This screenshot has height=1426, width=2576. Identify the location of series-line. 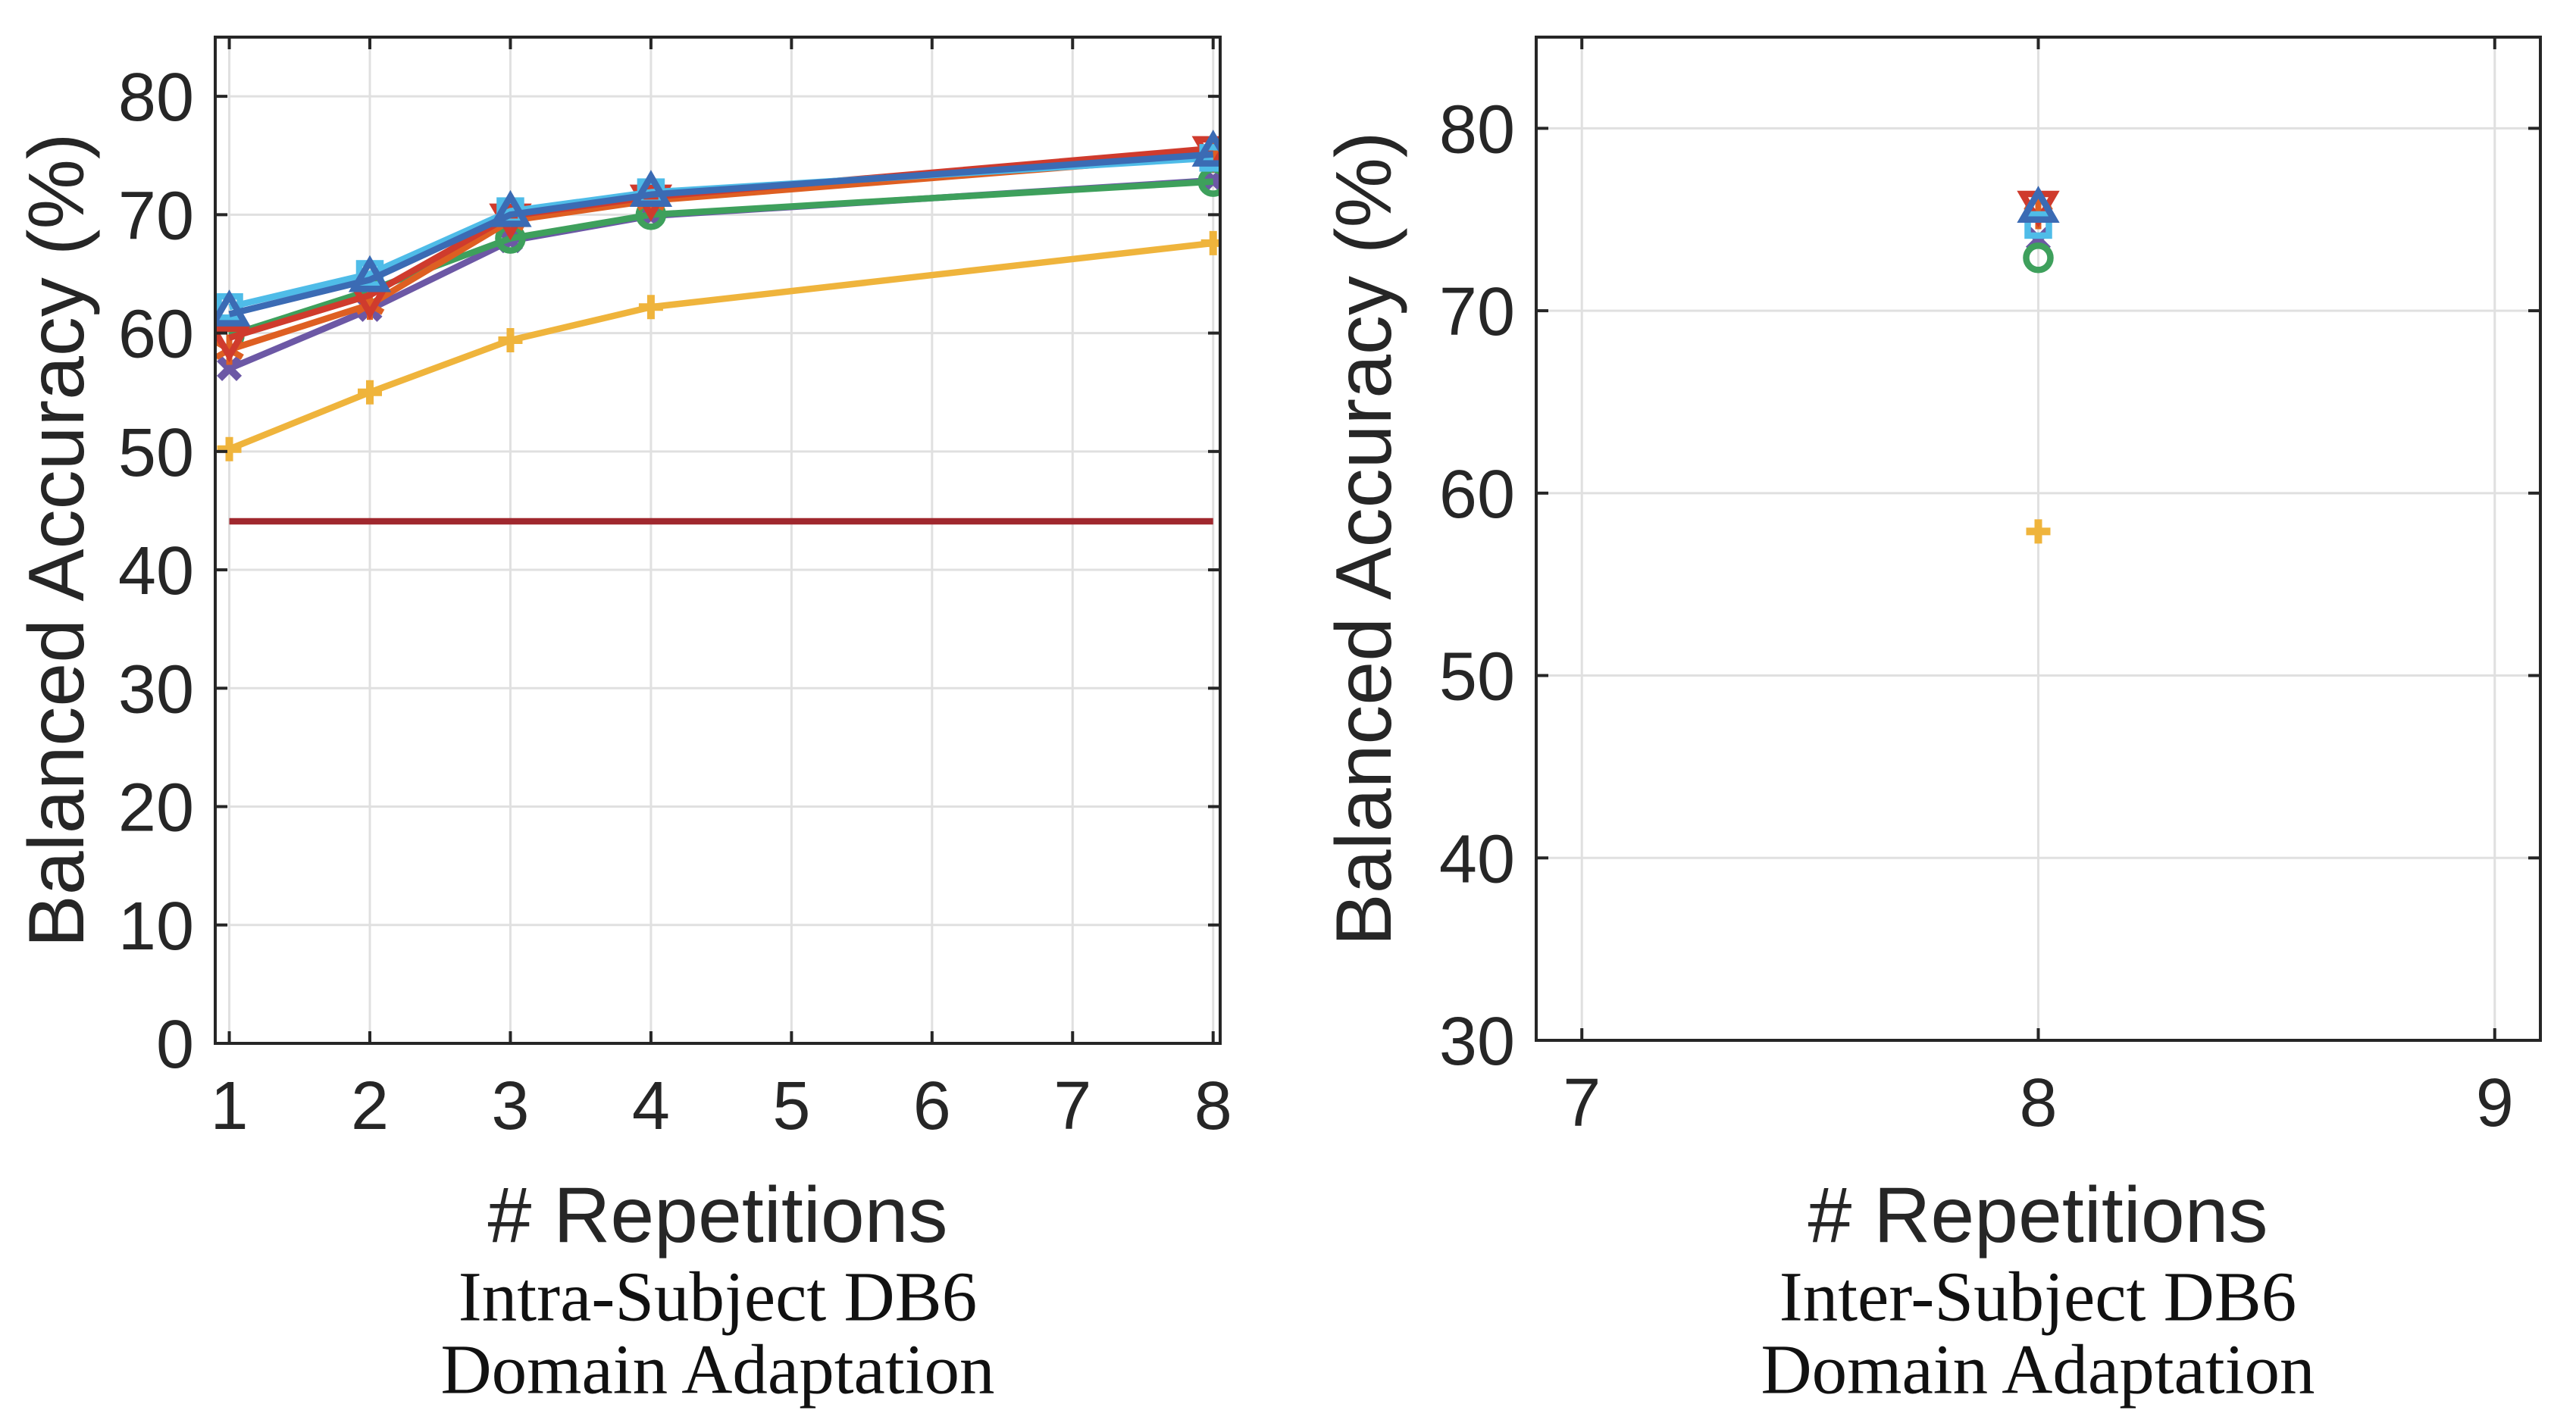
(721, 234).